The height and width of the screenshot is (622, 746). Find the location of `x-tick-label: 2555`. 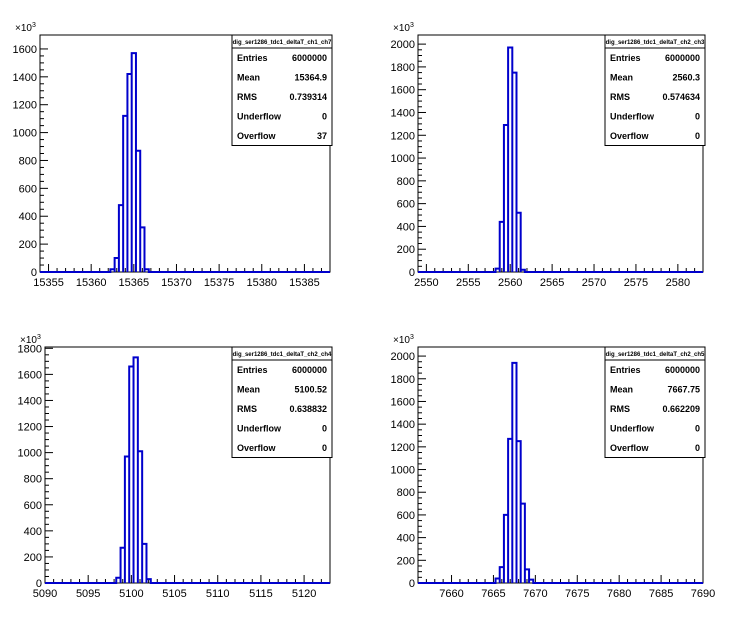

x-tick-label: 2555 is located at coordinates (468, 283).